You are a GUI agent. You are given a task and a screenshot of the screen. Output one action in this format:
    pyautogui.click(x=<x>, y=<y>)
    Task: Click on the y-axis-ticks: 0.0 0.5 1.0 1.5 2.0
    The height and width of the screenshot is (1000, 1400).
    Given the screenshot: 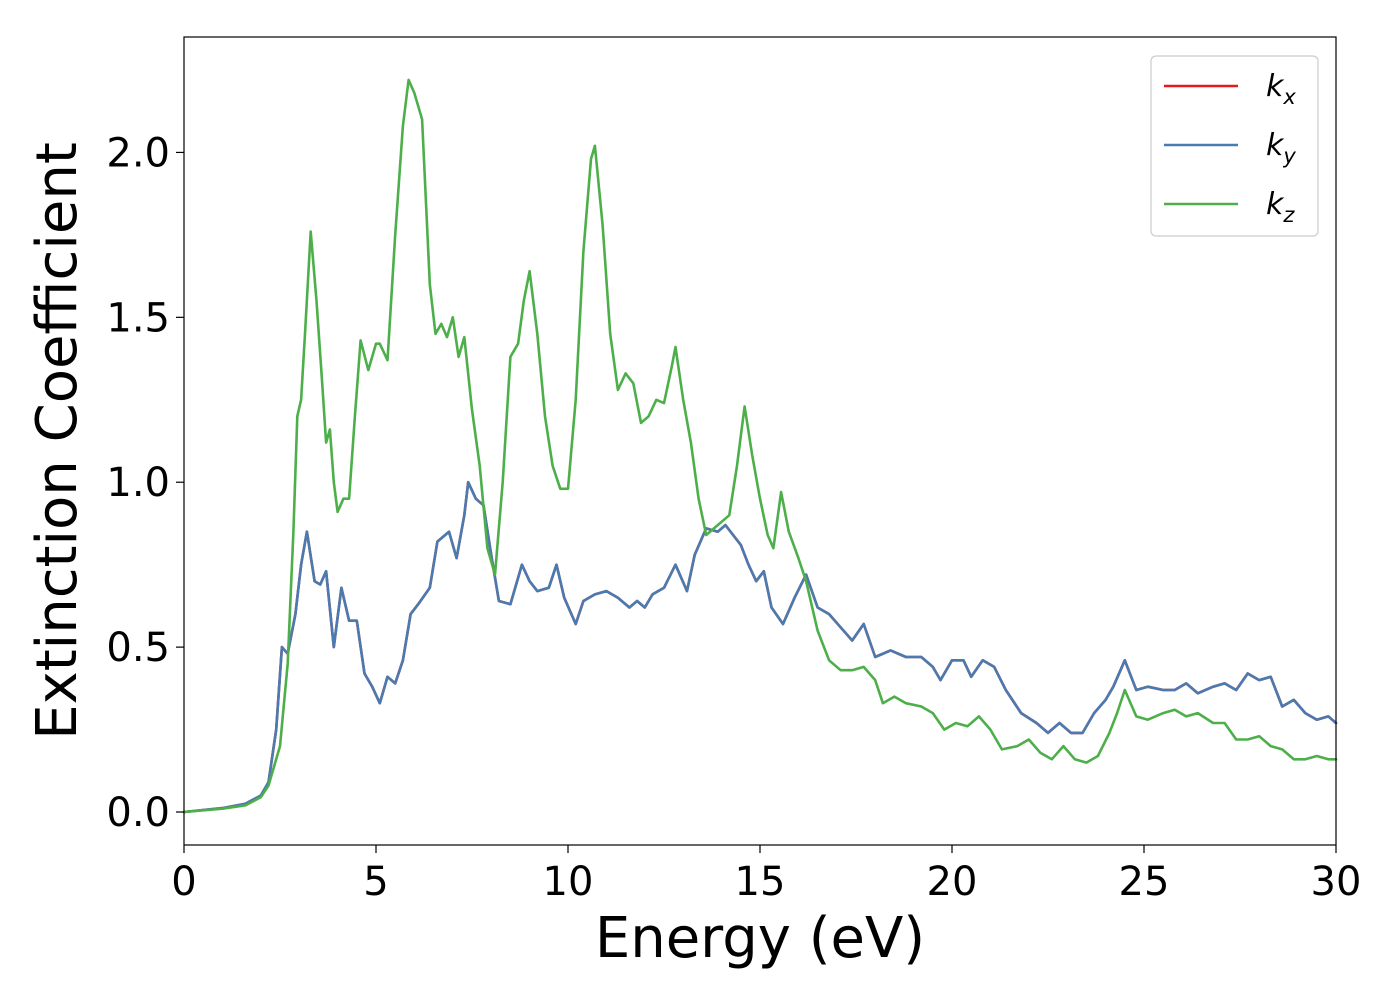 What is the action you would take?
    pyautogui.click(x=145, y=483)
    